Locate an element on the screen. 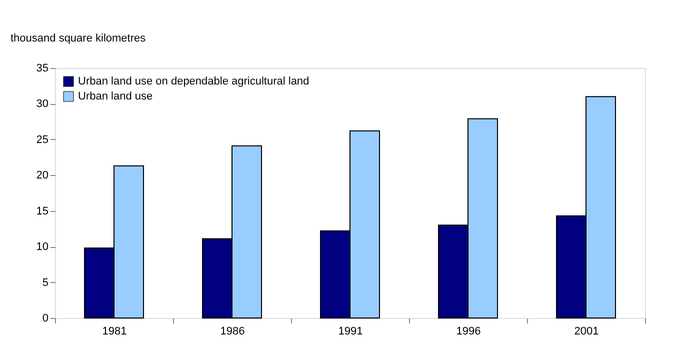 This screenshot has width=678, height=340. y-tick-label: 15 is located at coordinates (42, 211).